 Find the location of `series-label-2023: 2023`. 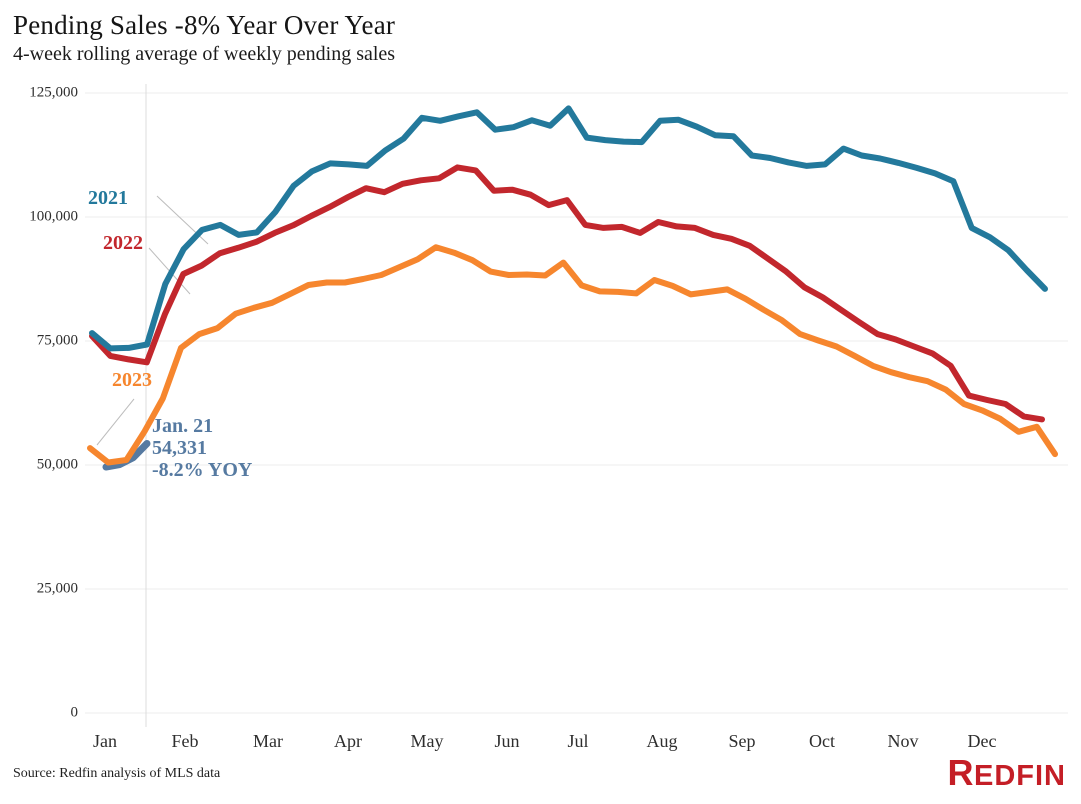

series-label-2023: 2023 is located at coordinates (132, 380).